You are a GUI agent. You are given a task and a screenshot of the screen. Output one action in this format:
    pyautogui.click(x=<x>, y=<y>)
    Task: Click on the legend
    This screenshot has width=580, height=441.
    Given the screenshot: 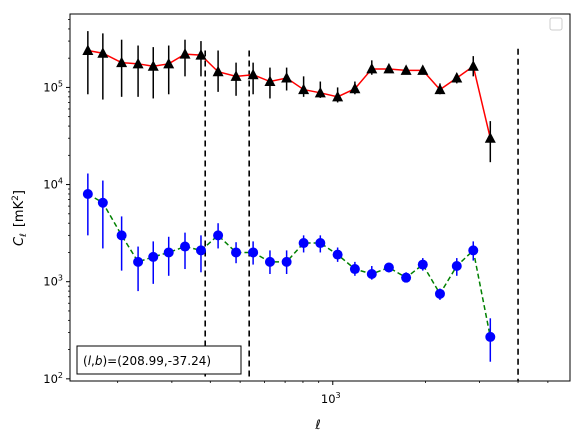 What is the action you would take?
    pyautogui.click(x=556, y=24)
    